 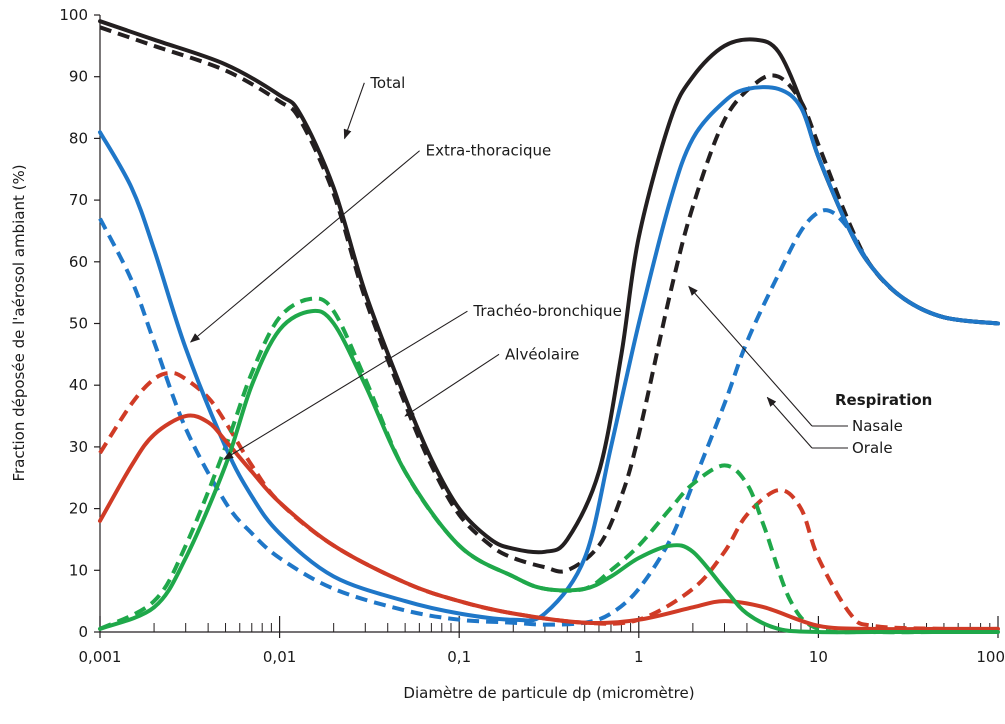 What do you see at coordinates (639, 657) in the screenshot?
I see `x-tick-label: 1` at bounding box center [639, 657].